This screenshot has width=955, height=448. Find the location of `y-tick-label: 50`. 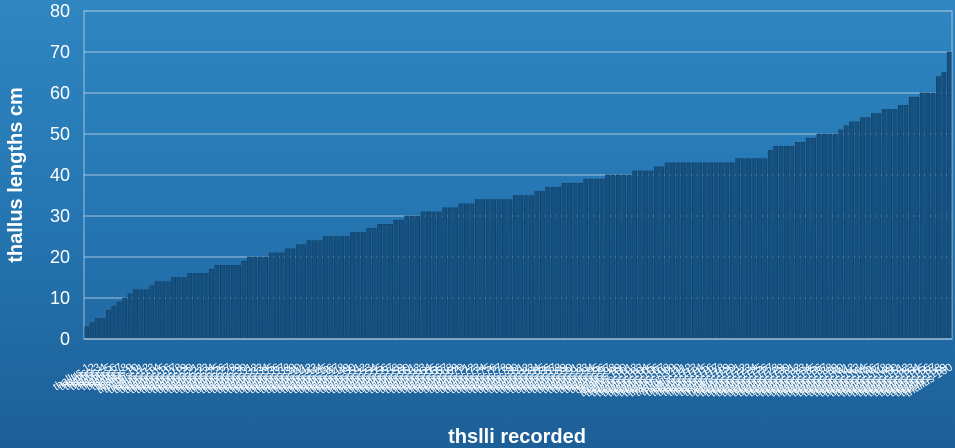

y-tick-label: 50 is located at coordinates (60, 134).